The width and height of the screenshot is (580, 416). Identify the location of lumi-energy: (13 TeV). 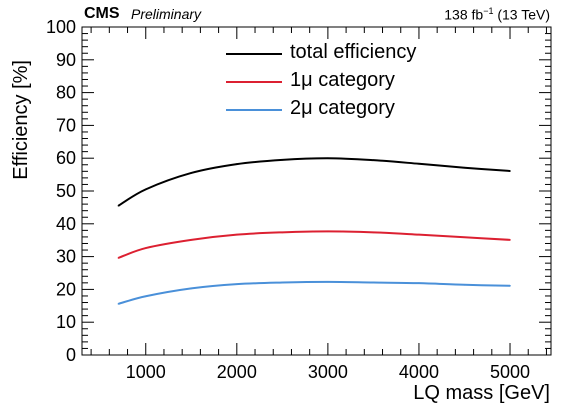
(521, 14).